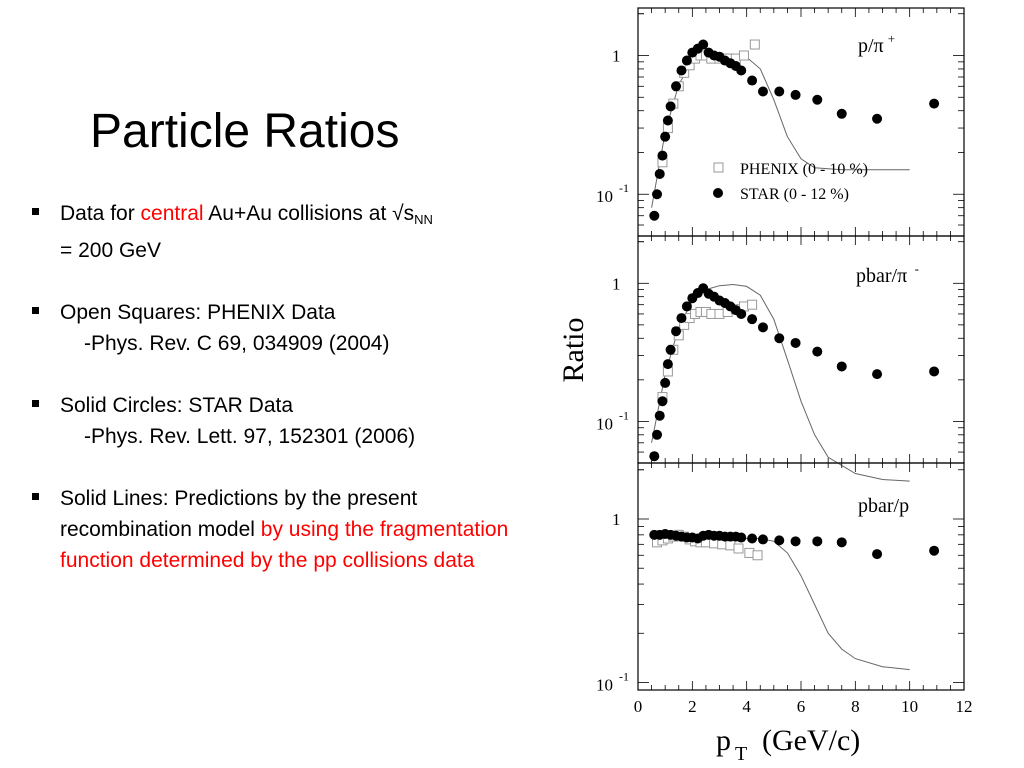  What do you see at coordinates (804, 169) in the screenshot?
I see `legend-phenix-label: PHENIX (0 - 10 %)` at bounding box center [804, 169].